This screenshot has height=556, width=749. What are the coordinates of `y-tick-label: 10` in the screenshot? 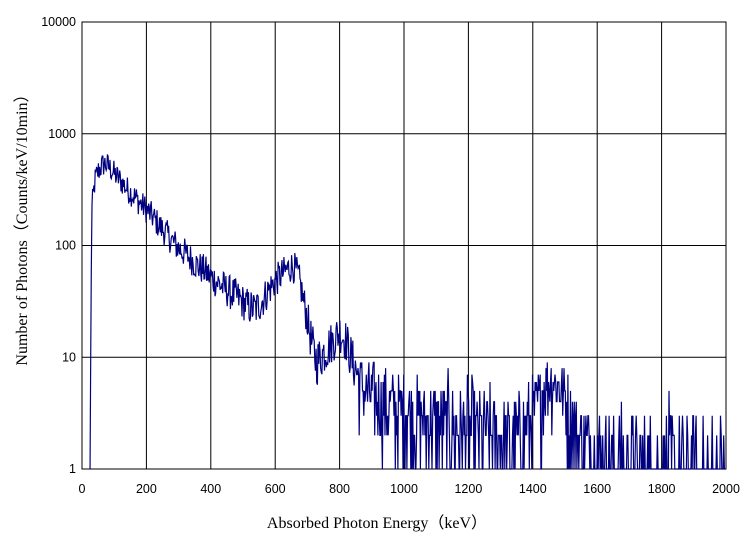 It's located at (69, 357).